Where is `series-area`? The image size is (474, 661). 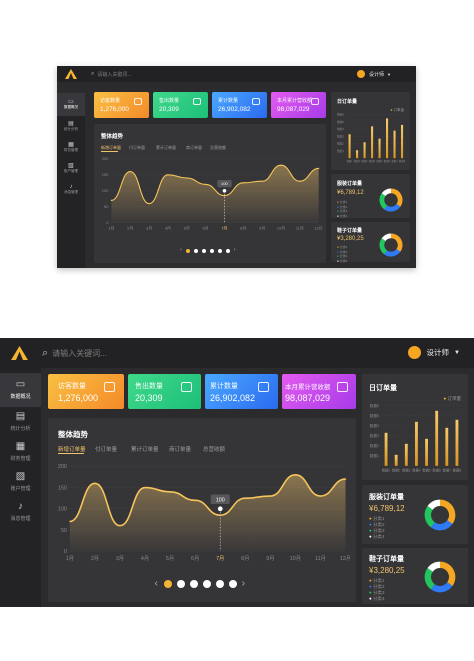 series-area is located at coordinates (207, 513).